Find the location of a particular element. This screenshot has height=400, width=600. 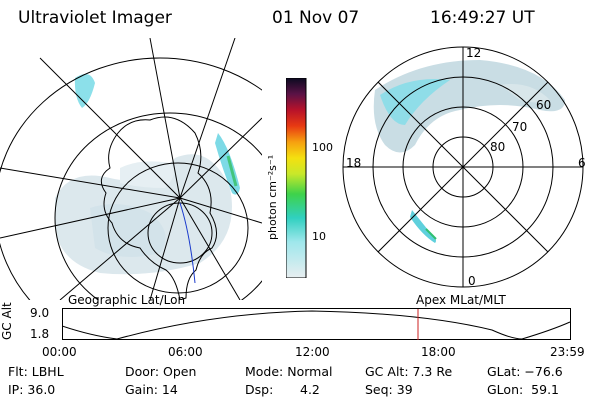

instrument-title: Ultraviolet Imager is located at coordinates (95, 18).